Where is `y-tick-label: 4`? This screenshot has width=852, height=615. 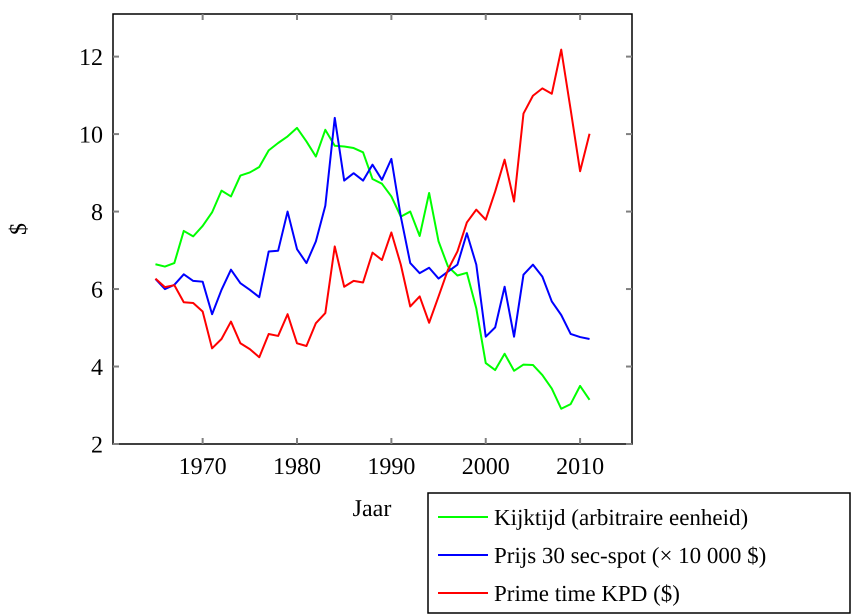
y-tick-label: 4 is located at coordinates (97, 367).